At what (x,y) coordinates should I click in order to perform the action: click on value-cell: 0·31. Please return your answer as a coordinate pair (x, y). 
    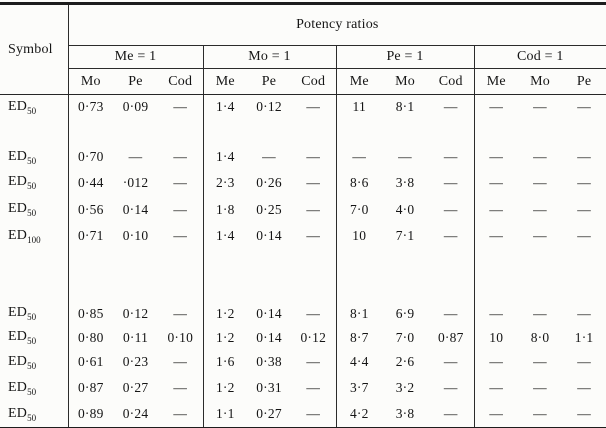
    Looking at the image, I should click on (269, 387).